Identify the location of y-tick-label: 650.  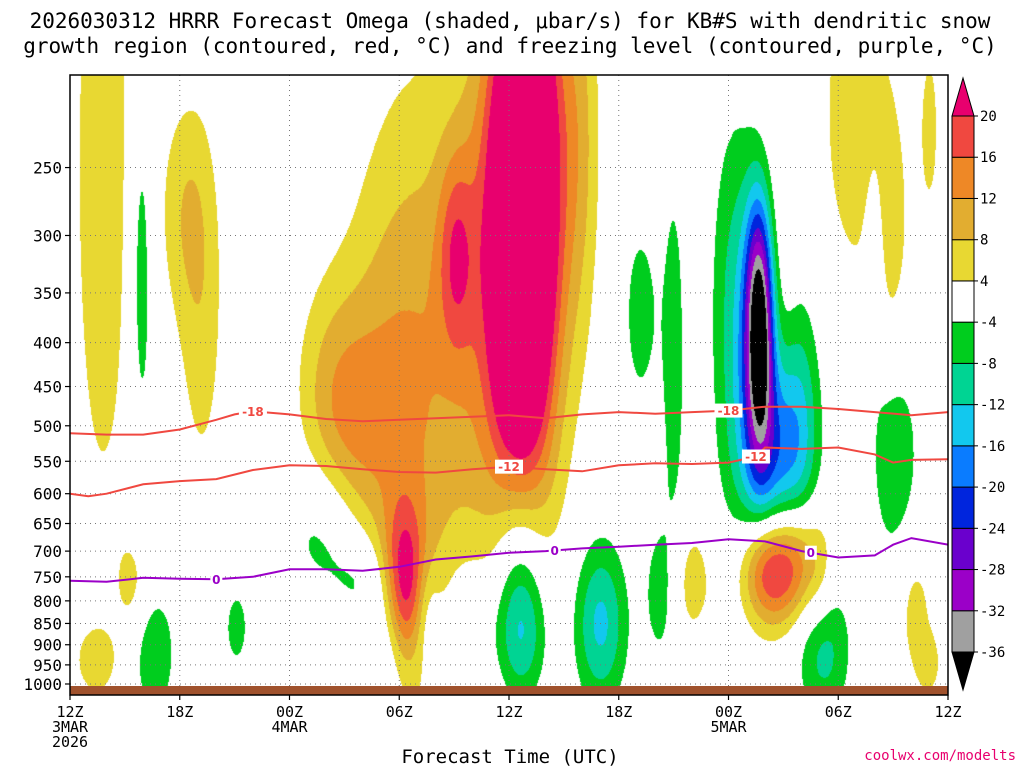
(47, 524).